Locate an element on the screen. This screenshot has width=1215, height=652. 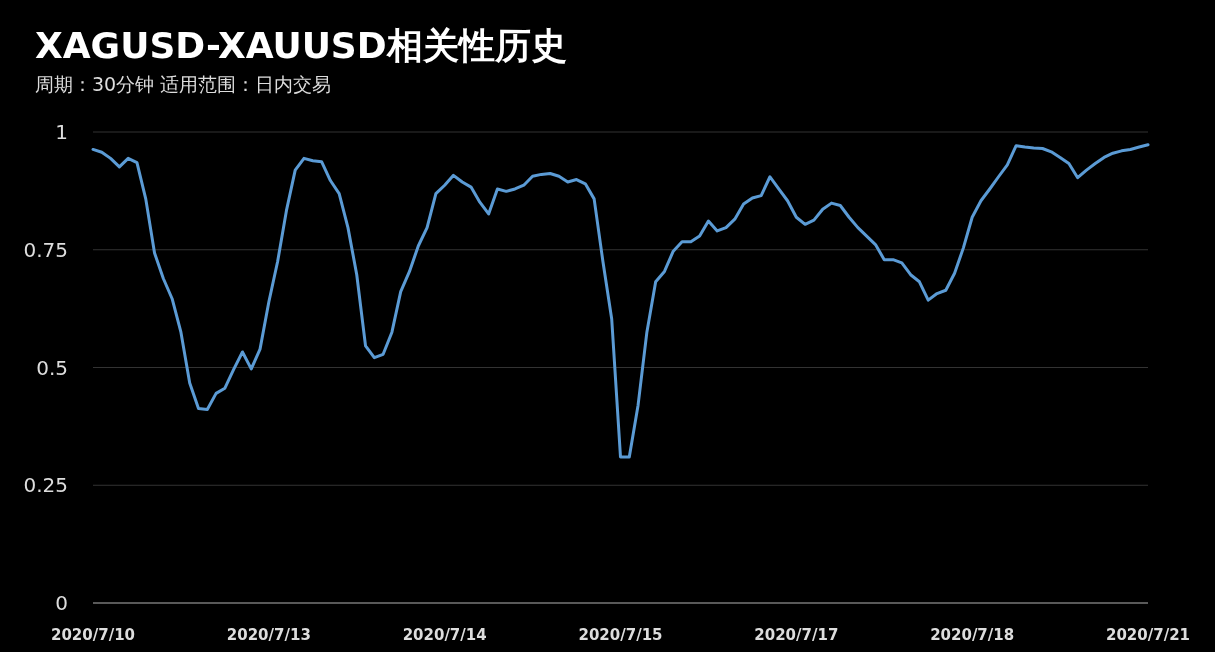
x-tick-label: 2020/7/10 is located at coordinates (93, 635).